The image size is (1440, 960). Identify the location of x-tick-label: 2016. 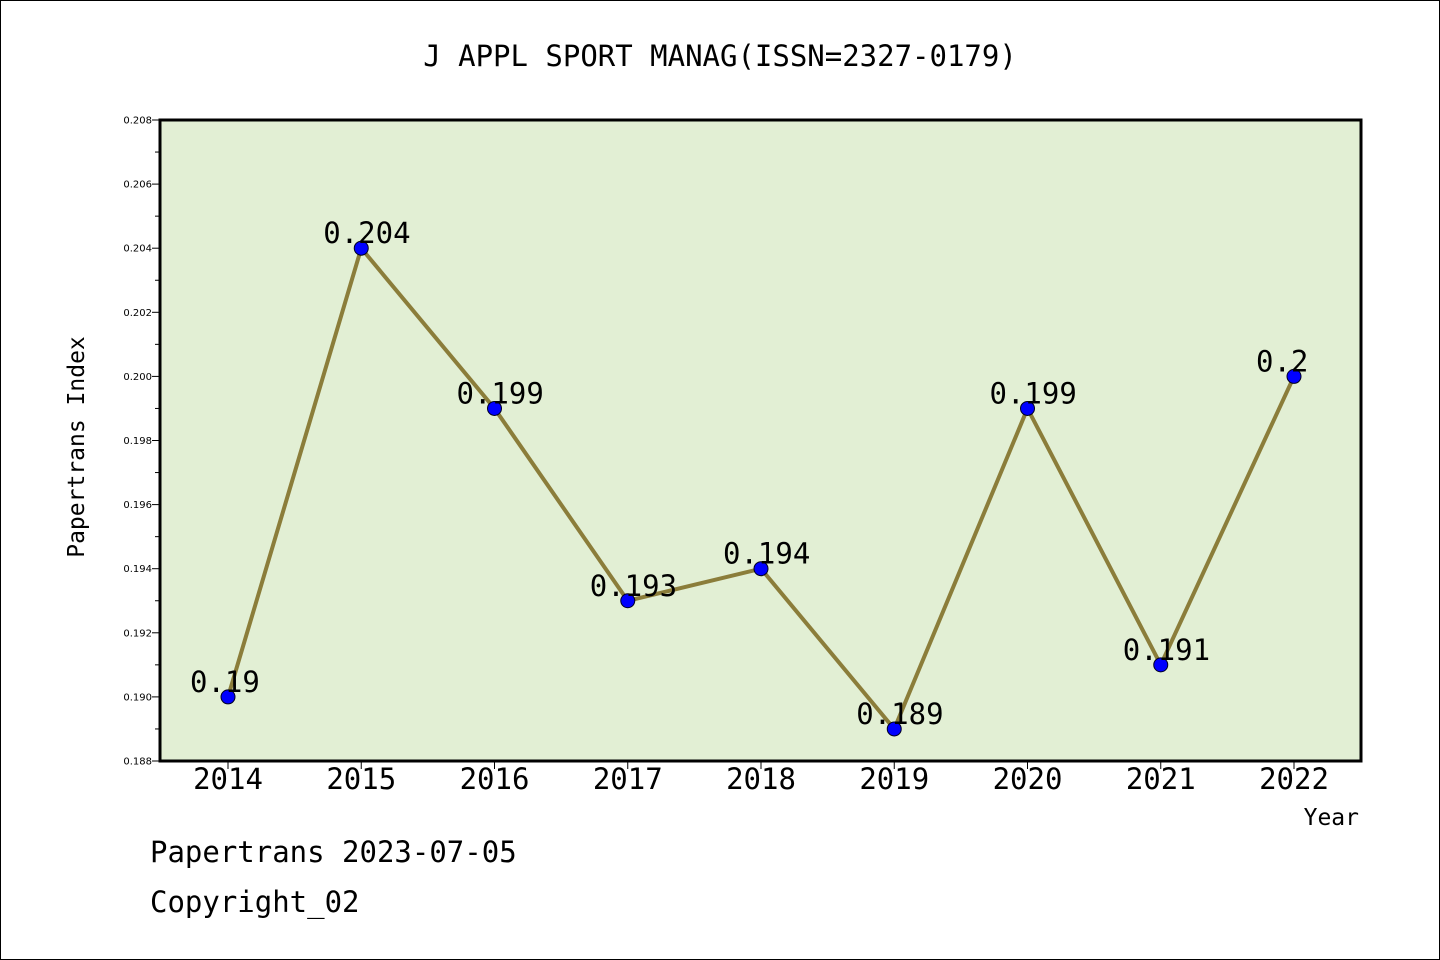
(495, 779).